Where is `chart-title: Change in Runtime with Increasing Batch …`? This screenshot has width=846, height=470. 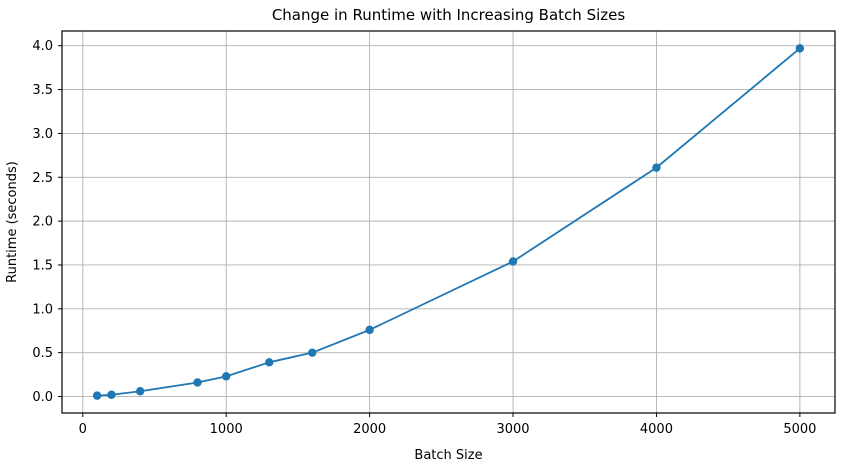
chart-title: Change in Runtime with Increasing Batch … is located at coordinates (449, 15).